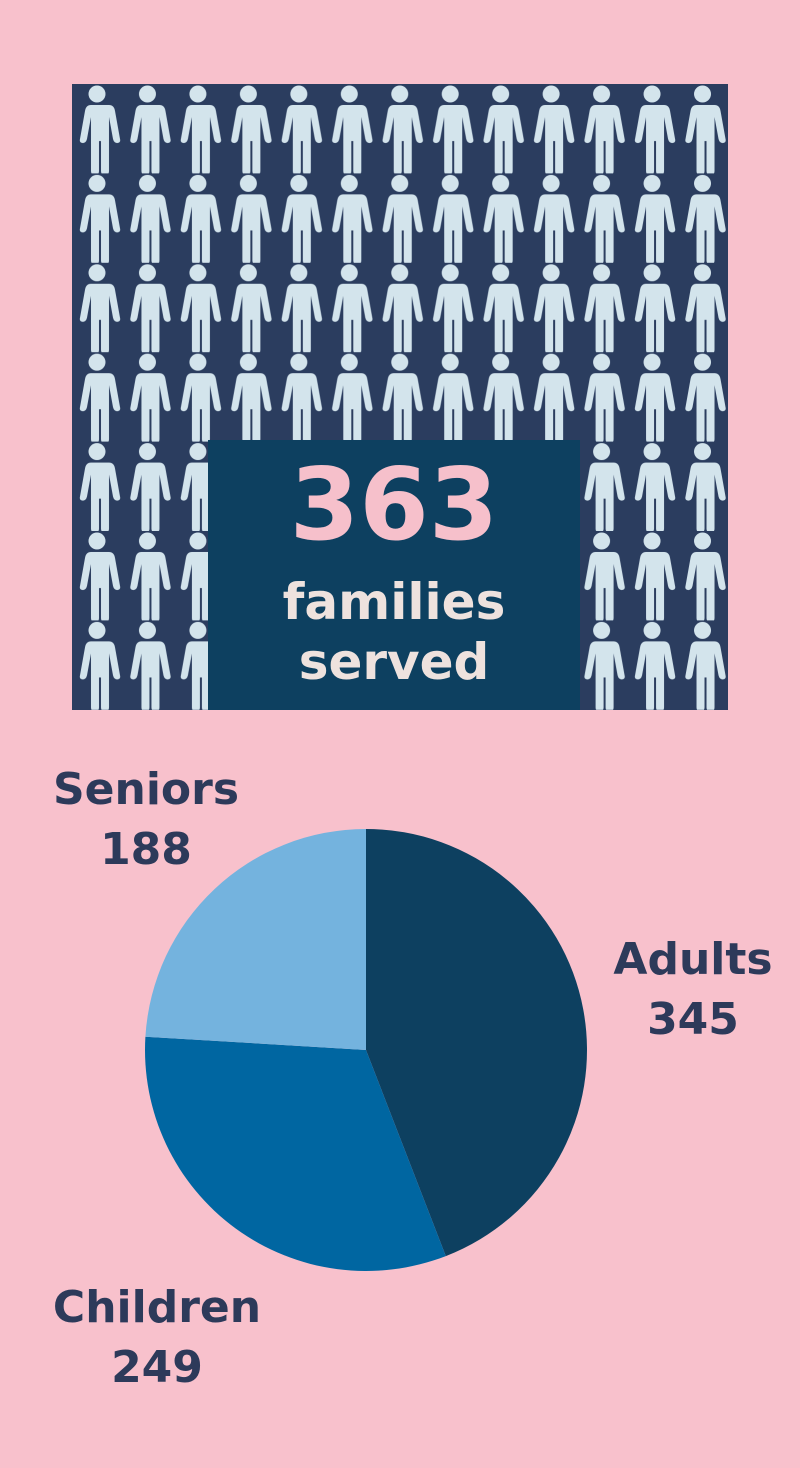 This screenshot has width=800, height=1468. Describe the element at coordinates (157, 1367) in the screenshot. I see `slice-value: 249` at that location.